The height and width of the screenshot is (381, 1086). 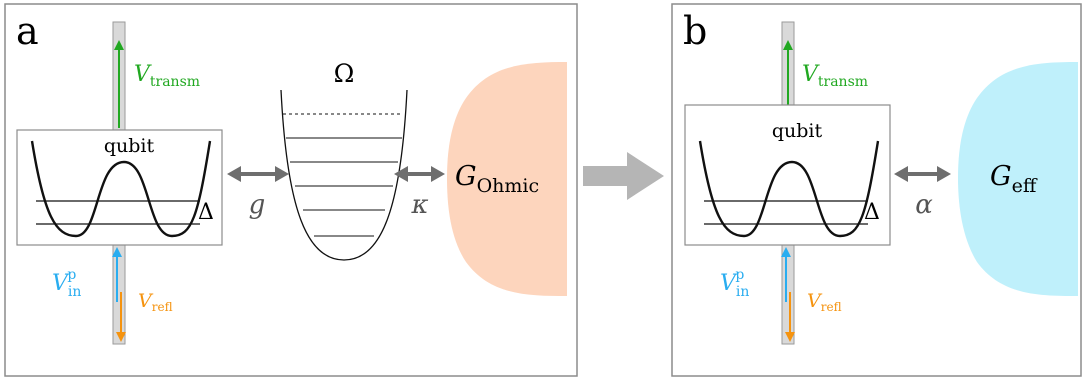 I want to click on bath-label-b: Geff, so click(x=1014, y=179).